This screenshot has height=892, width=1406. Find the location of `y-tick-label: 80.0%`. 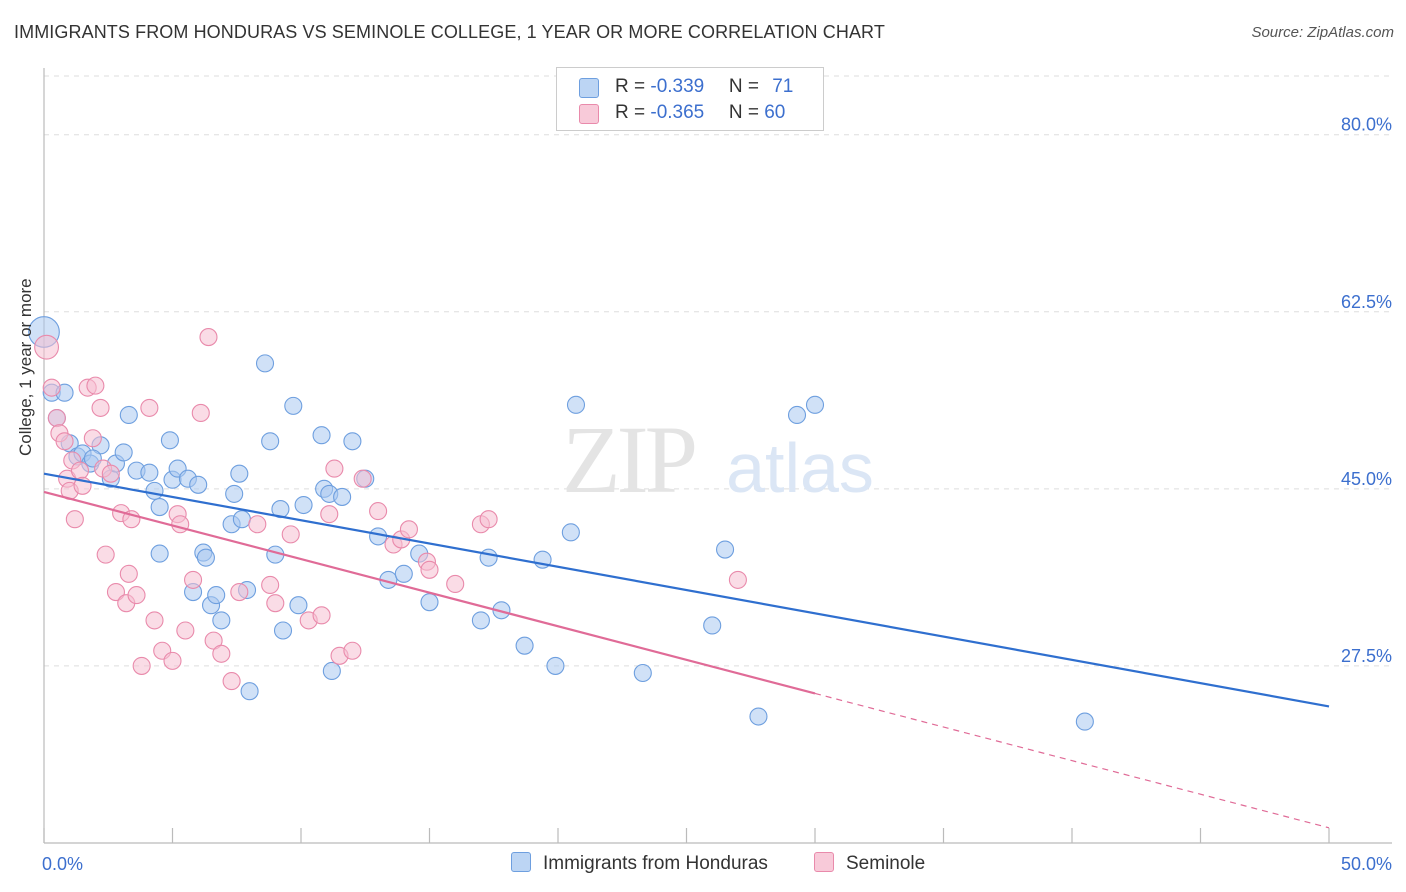

y-tick-label: 80.0% is located at coordinates (1366, 125).